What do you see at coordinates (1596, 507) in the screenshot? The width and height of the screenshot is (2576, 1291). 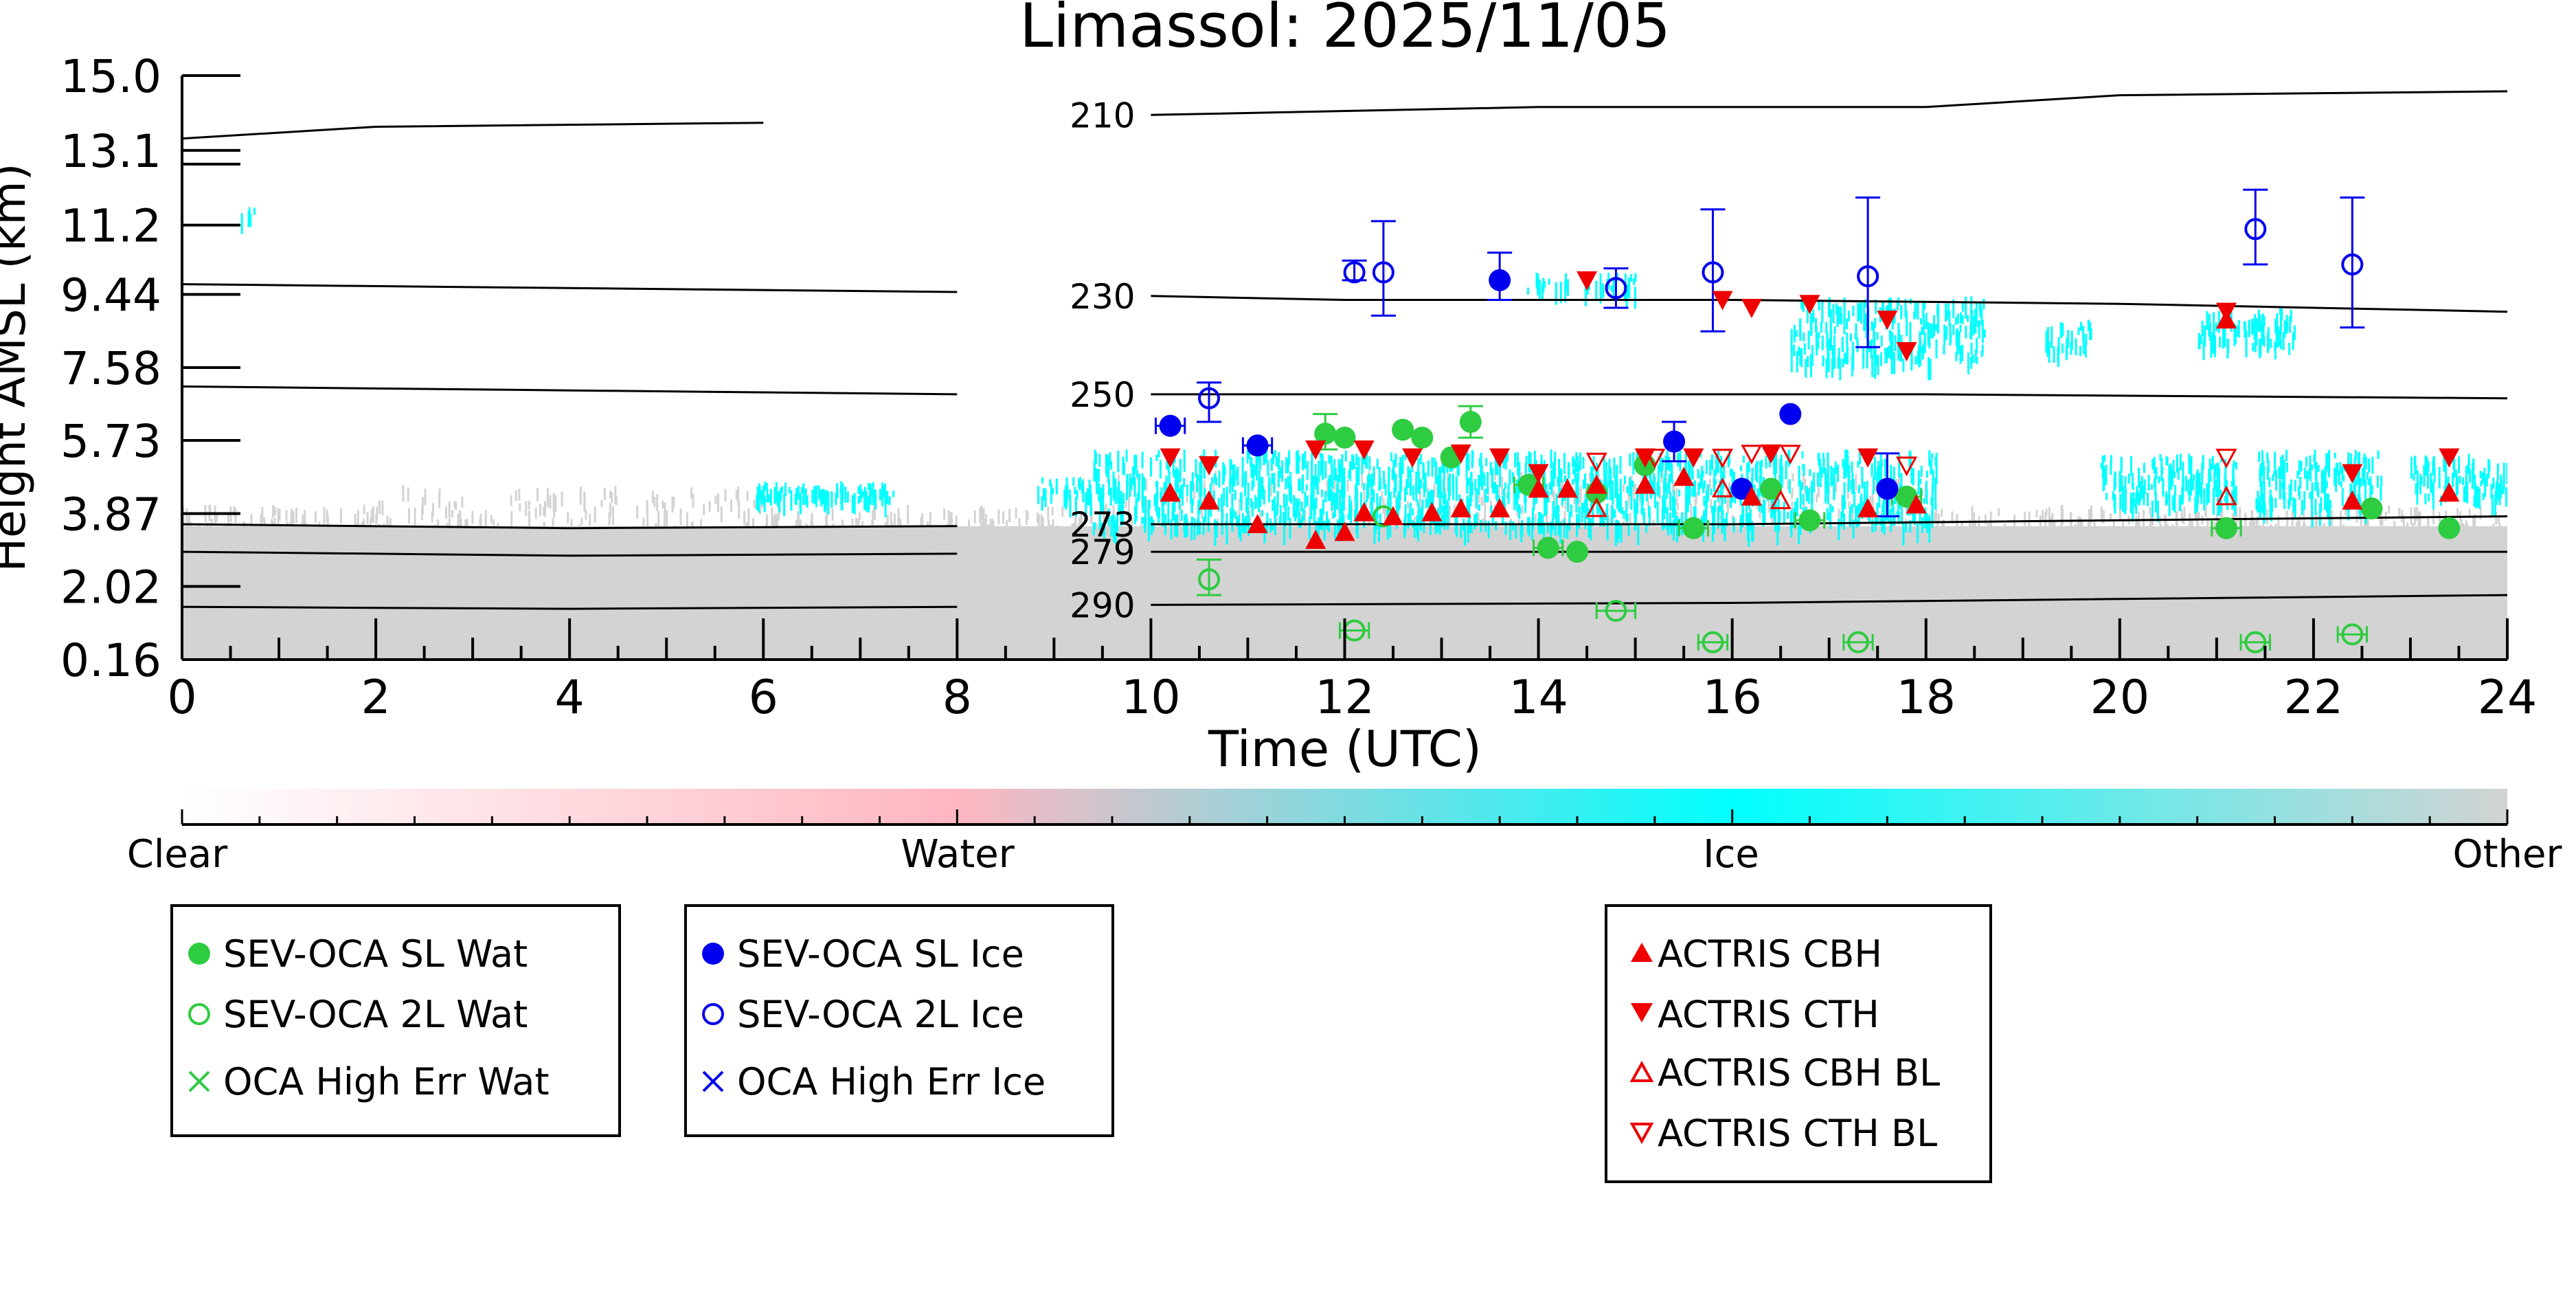 I see `data-point-actris-cbh-bl` at bounding box center [1596, 507].